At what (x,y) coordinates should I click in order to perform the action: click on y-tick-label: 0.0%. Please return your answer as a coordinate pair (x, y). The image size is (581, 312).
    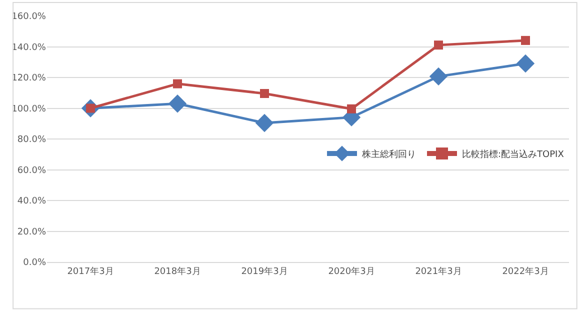
    Looking at the image, I should click on (34, 263).